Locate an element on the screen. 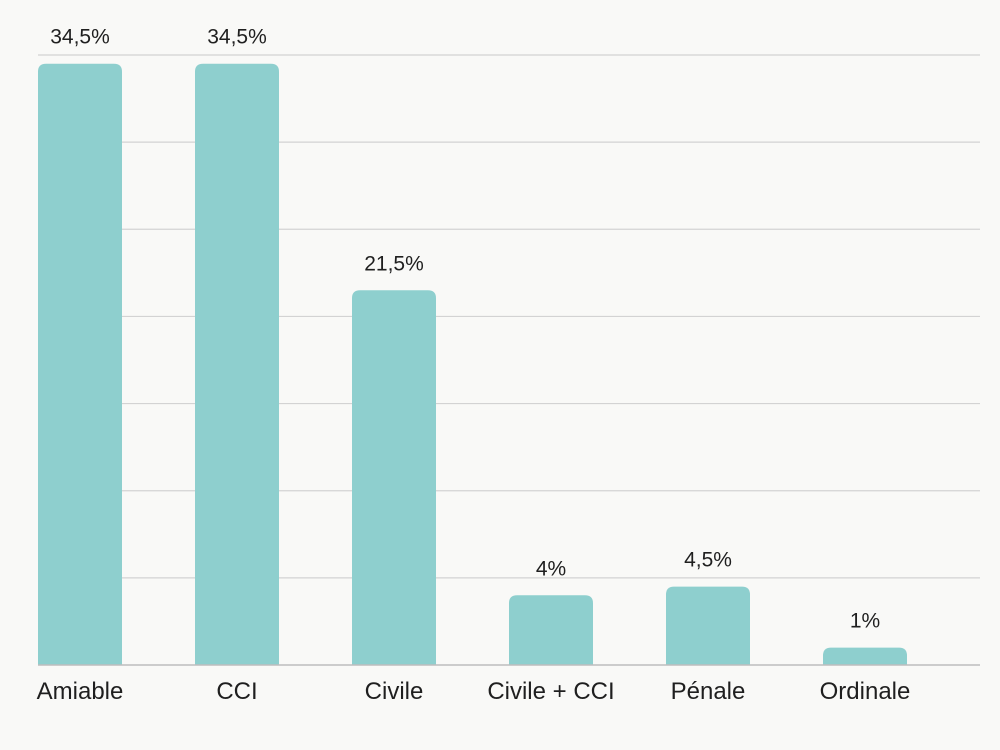 The image size is (1000, 750). value-label-1: 34,5% is located at coordinates (80, 37).